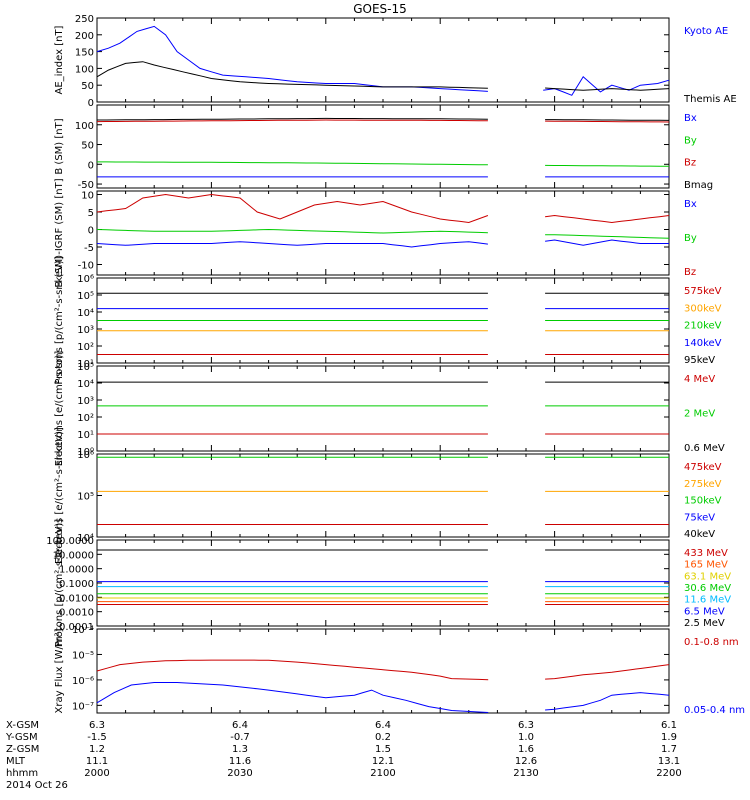 This screenshot has width=750, height=800. What do you see at coordinates (669, 749) in the screenshot?
I see `footer-value: 1.7` at bounding box center [669, 749].